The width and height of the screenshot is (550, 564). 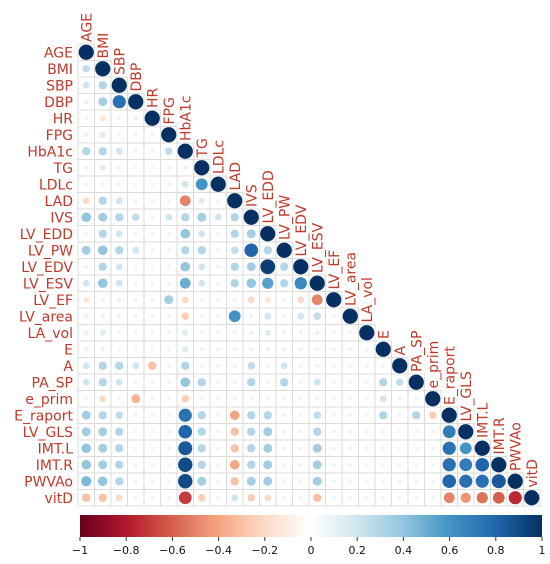 What do you see at coordinates (61, 218) in the screenshot?
I see `row-label: IVS` at bounding box center [61, 218].